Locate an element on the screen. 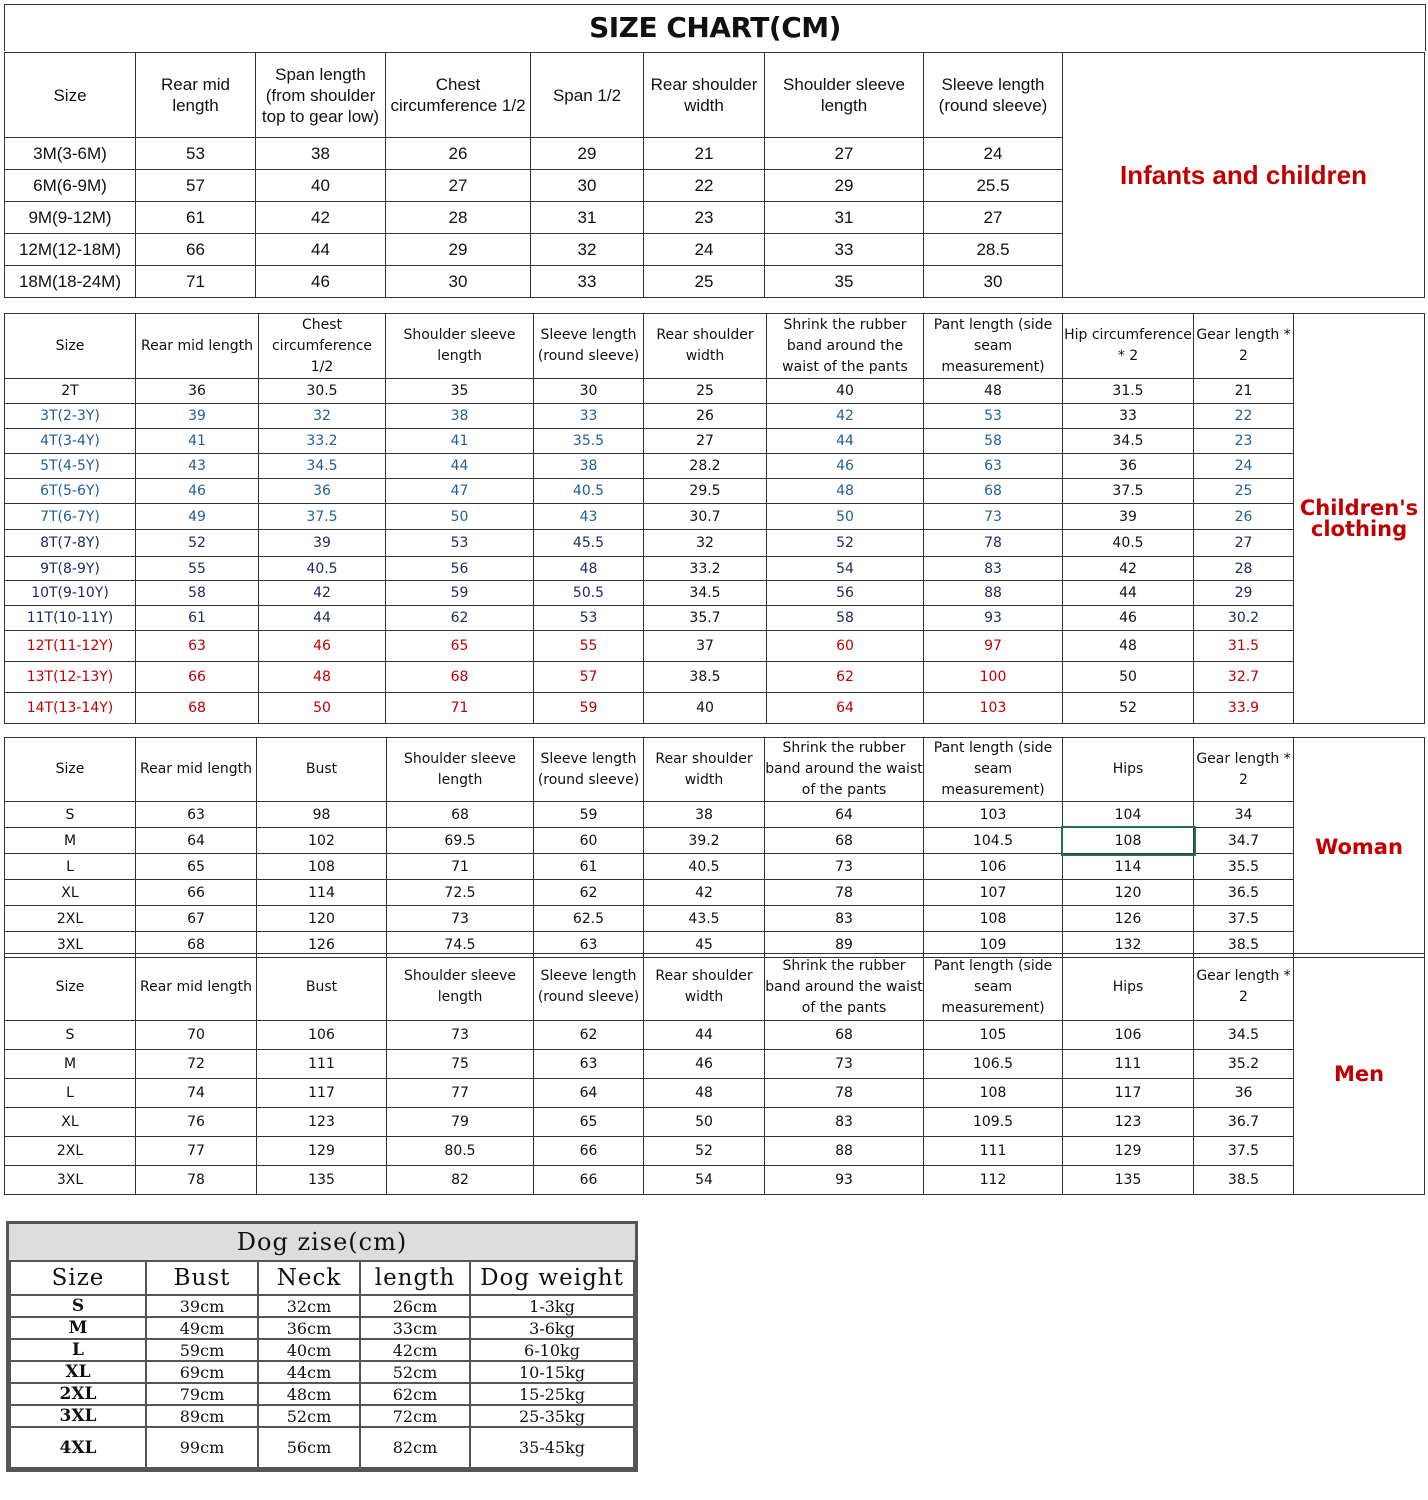 The width and height of the screenshot is (1428, 1500). table-cell: 103 is located at coordinates (993, 814).